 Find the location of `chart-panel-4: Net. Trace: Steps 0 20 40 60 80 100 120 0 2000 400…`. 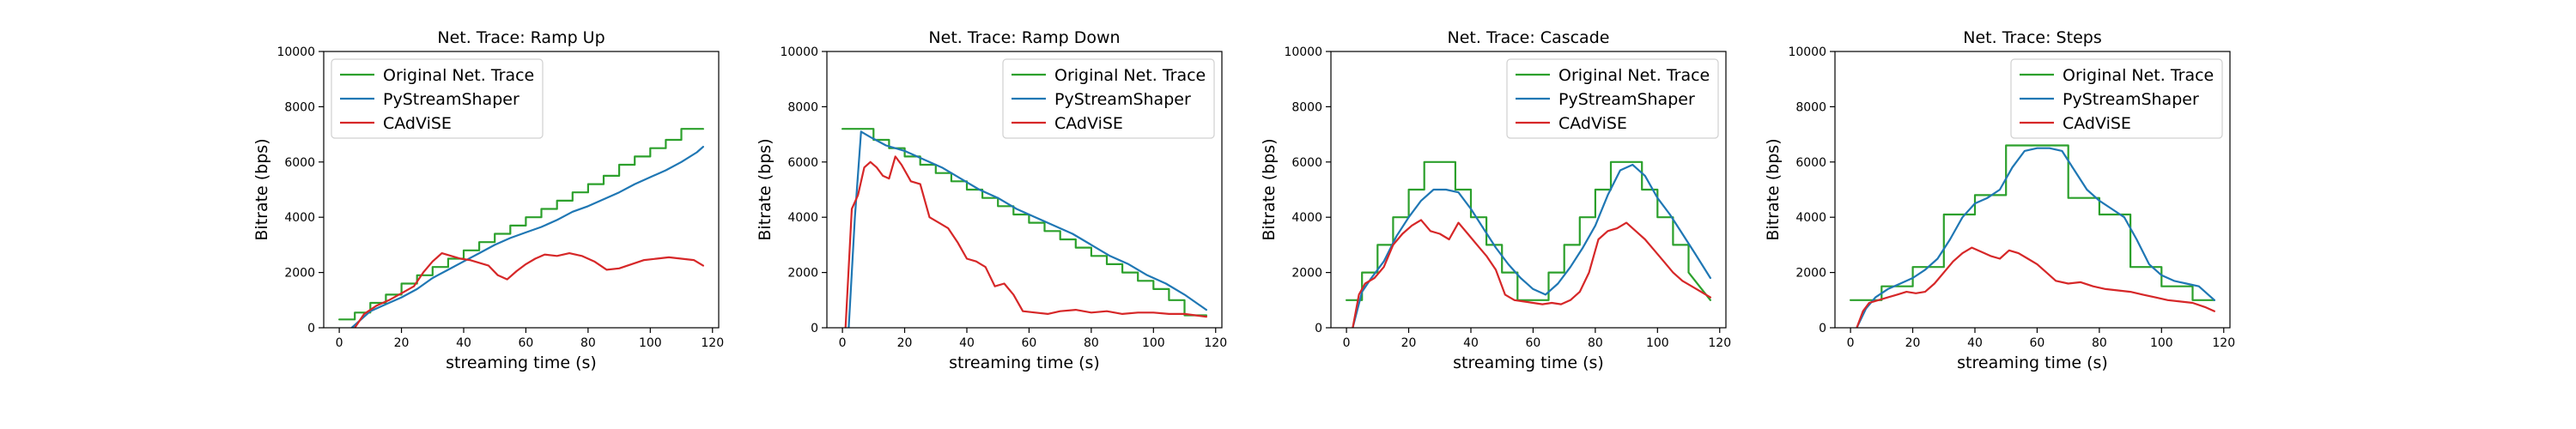

chart-panel-4: Net. Trace: Steps 0 20 40 60 80 100 120 0 2000 400… is located at coordinates (1999, 200).